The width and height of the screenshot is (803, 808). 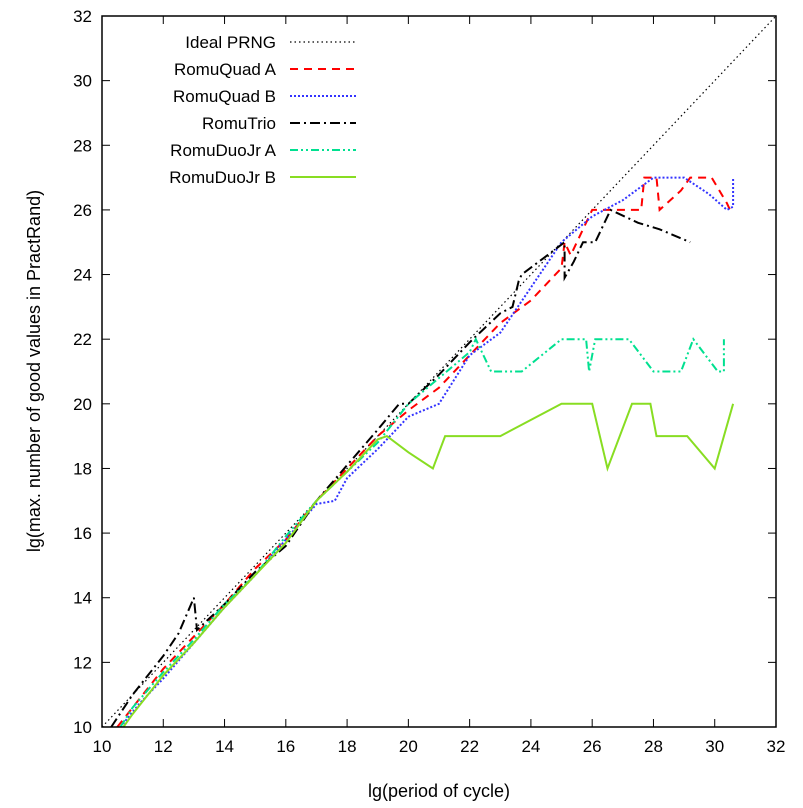 What do you see at coordinates (653, 746) in the screenshot?
I see `x-tick-label: 28` at bounding box center [653, 746].